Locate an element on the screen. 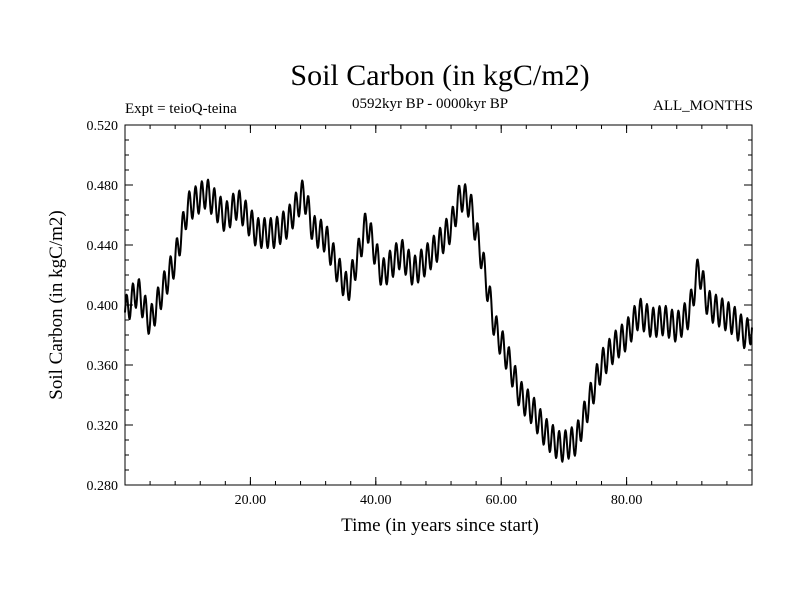  y-tick-label: 0.440 is located at coordinates (103, 246).